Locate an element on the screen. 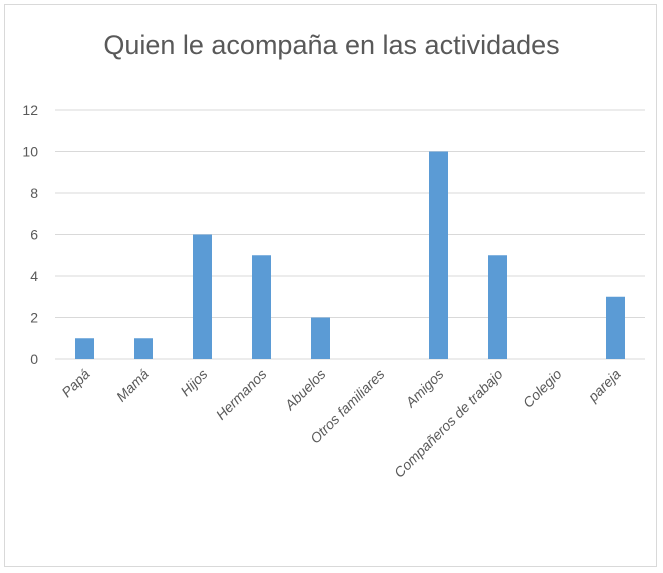  x-tick-label: Amigos is located at coordinates (424, 388).